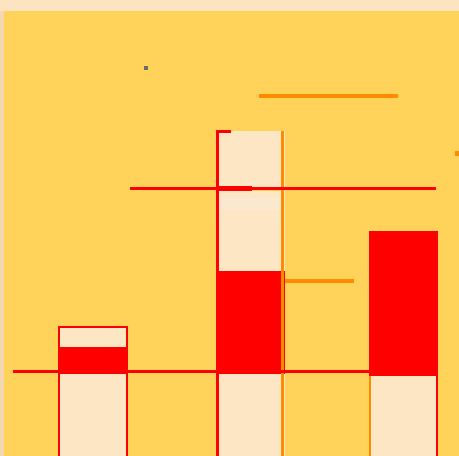 Image resolution: width=459 pixels, height=456 pixels. I want to click on center-tower-right-edge, so click(282, 293).